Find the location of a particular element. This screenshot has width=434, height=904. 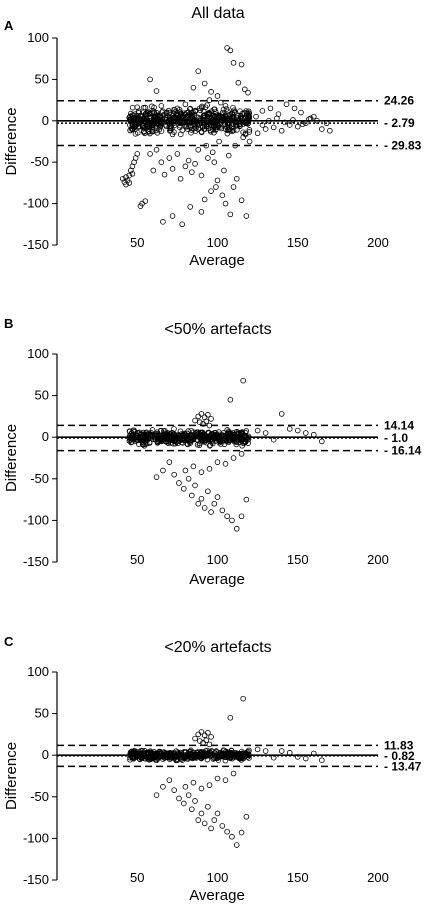

y-tick-label: 100 is located at coordinates (38, 353).